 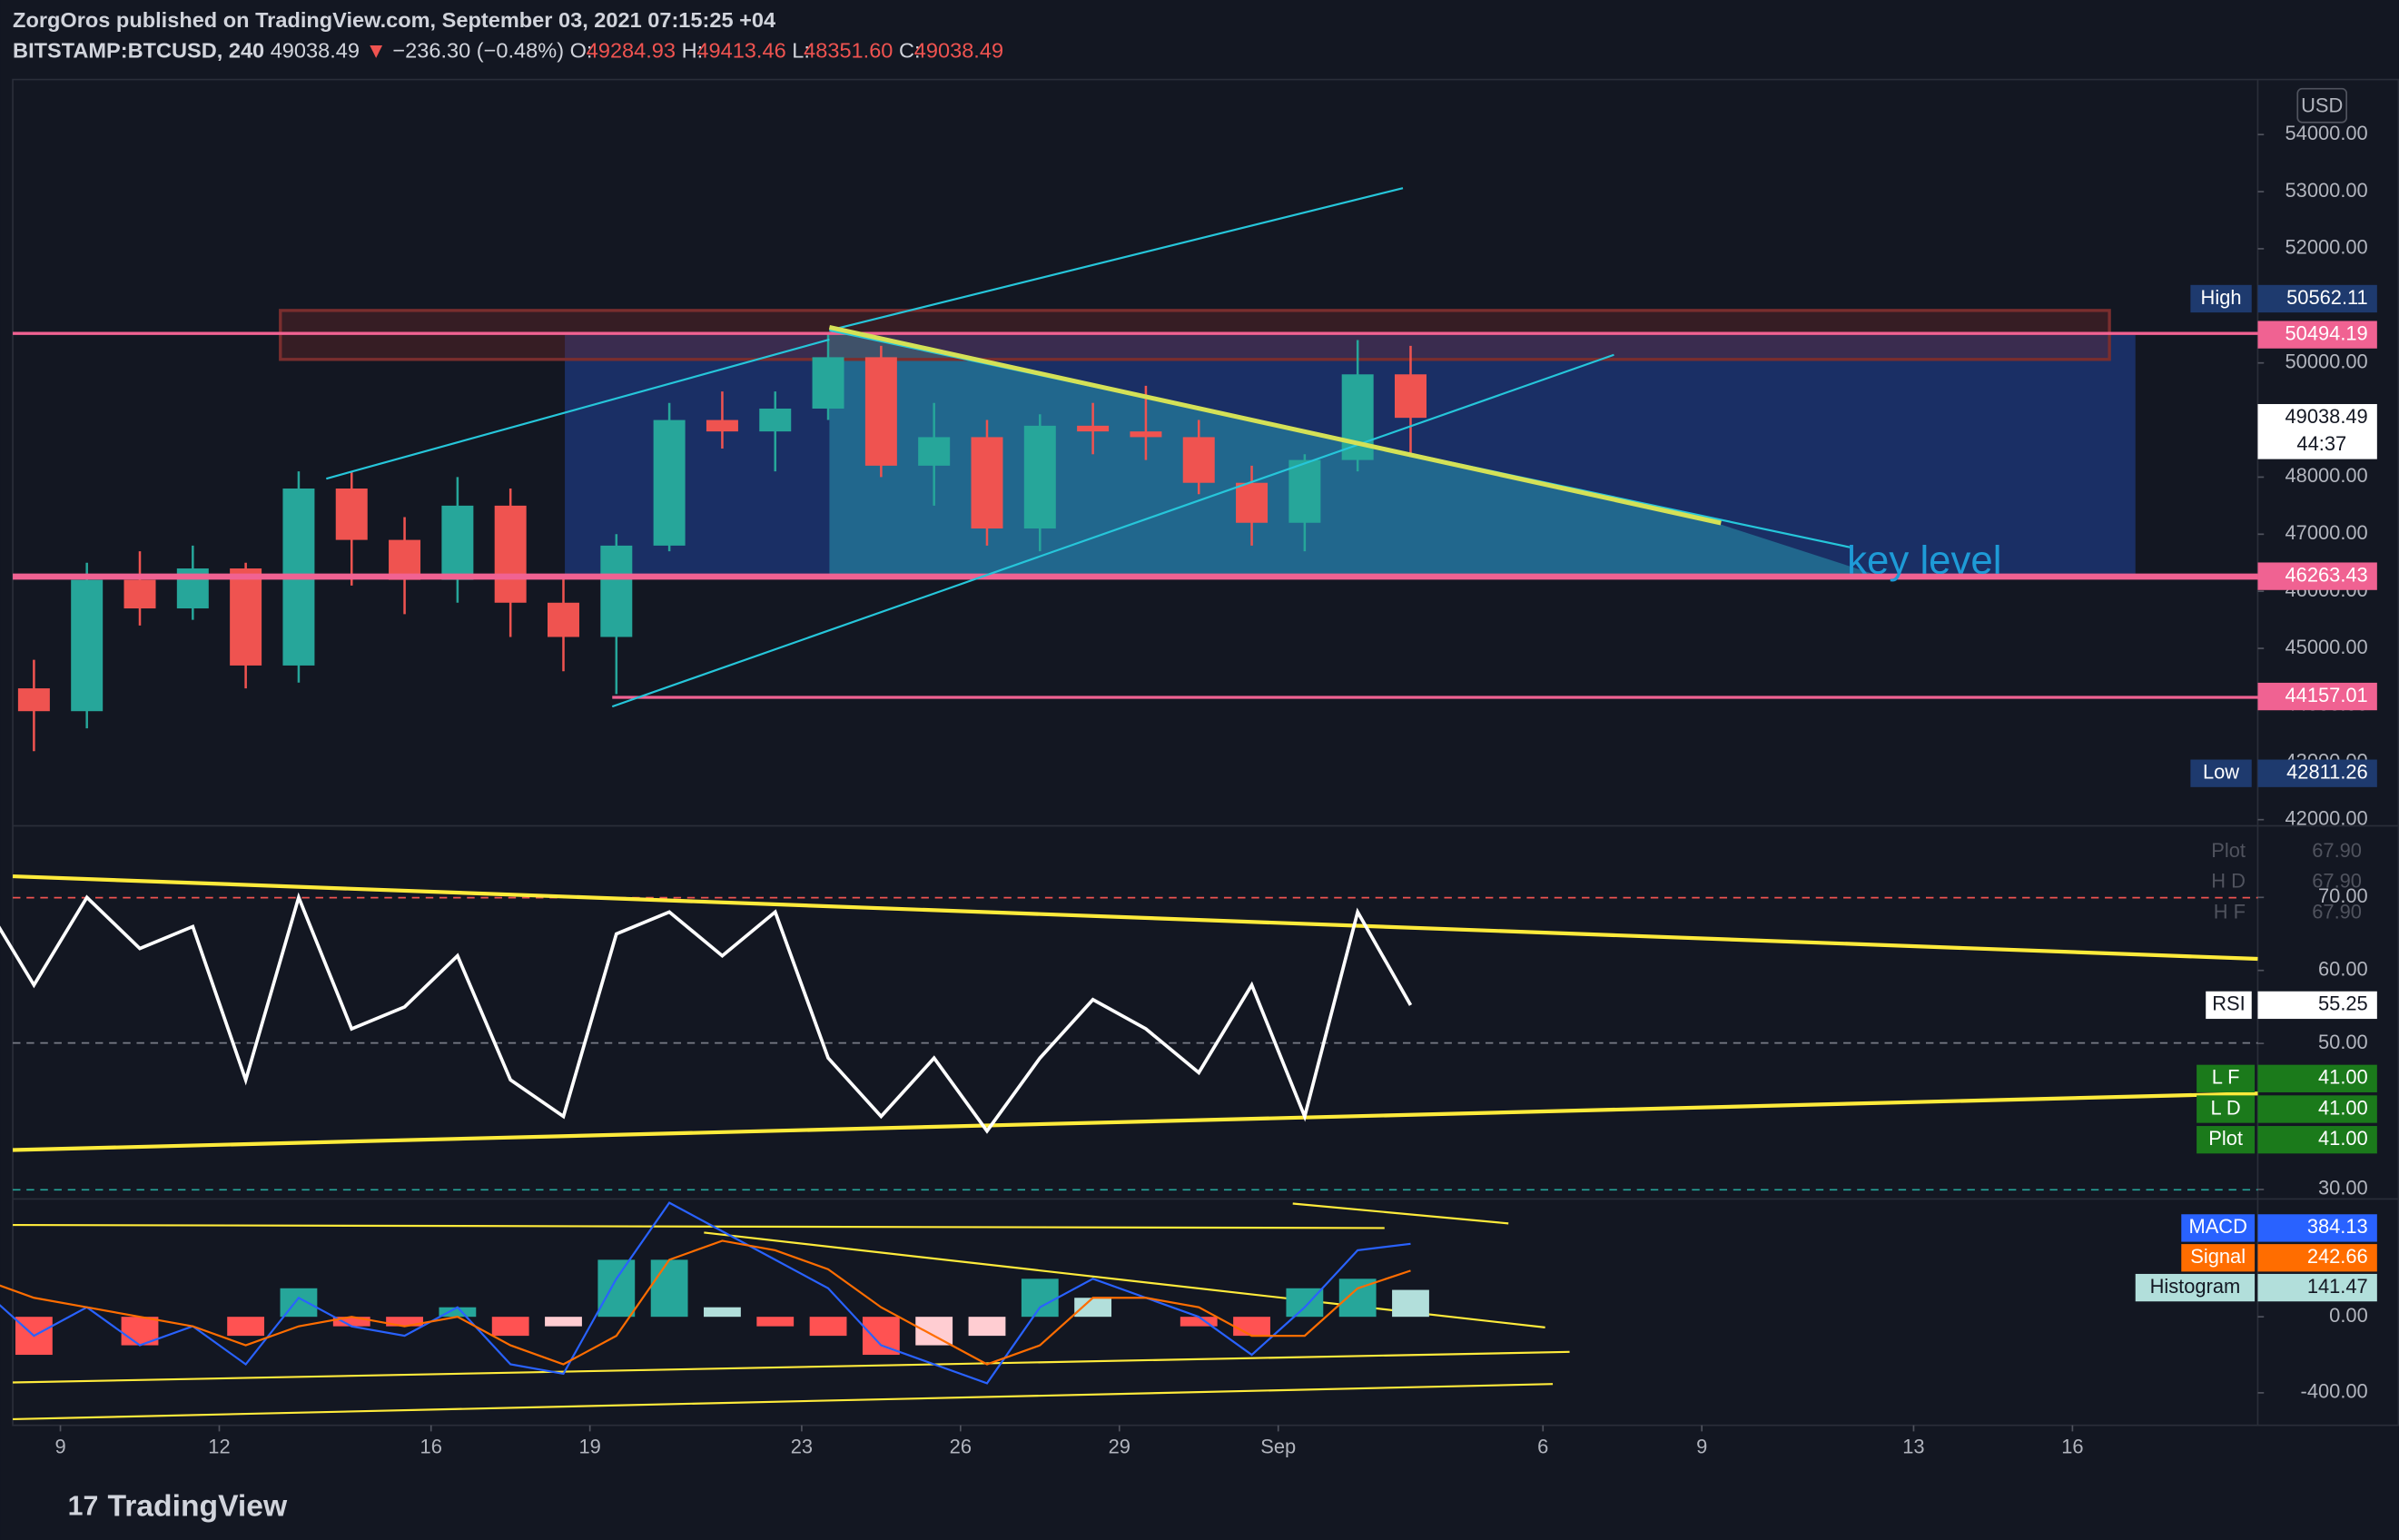 What do you see at coordinates (582, 50) in the screenshot?
I see `o-label: O:` at bounding box center [582, 50].